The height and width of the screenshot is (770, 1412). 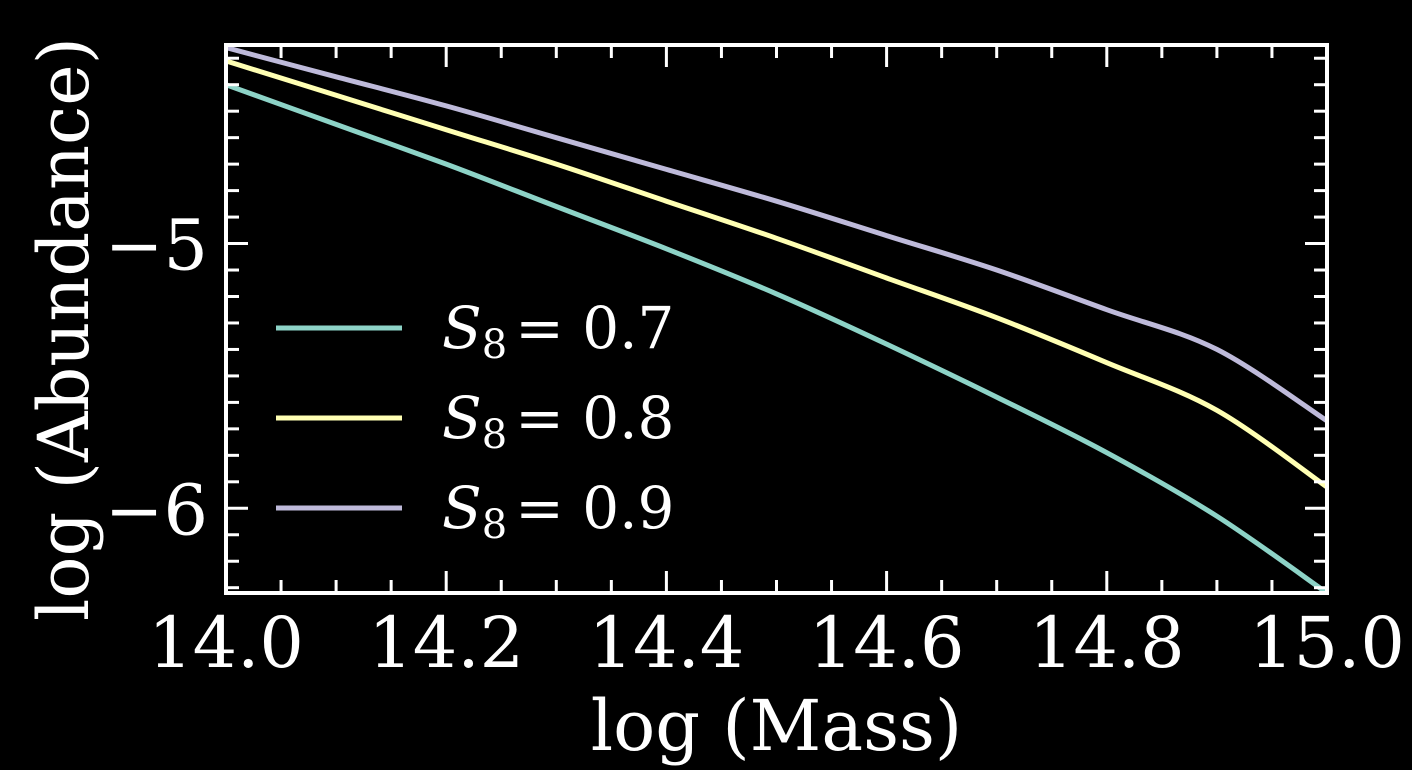 I want to click on x-tick-label: 14.4, so click(x=666, y=643).